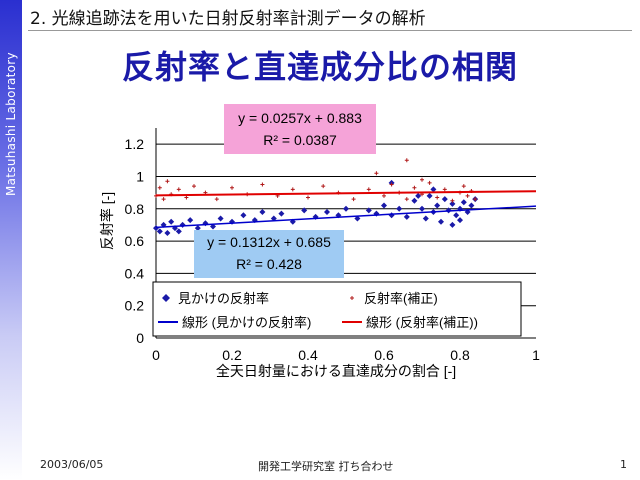  Describe the element at coordinates (140, 338) in the screenshot. I see `y-tick-label: 0` at that location.